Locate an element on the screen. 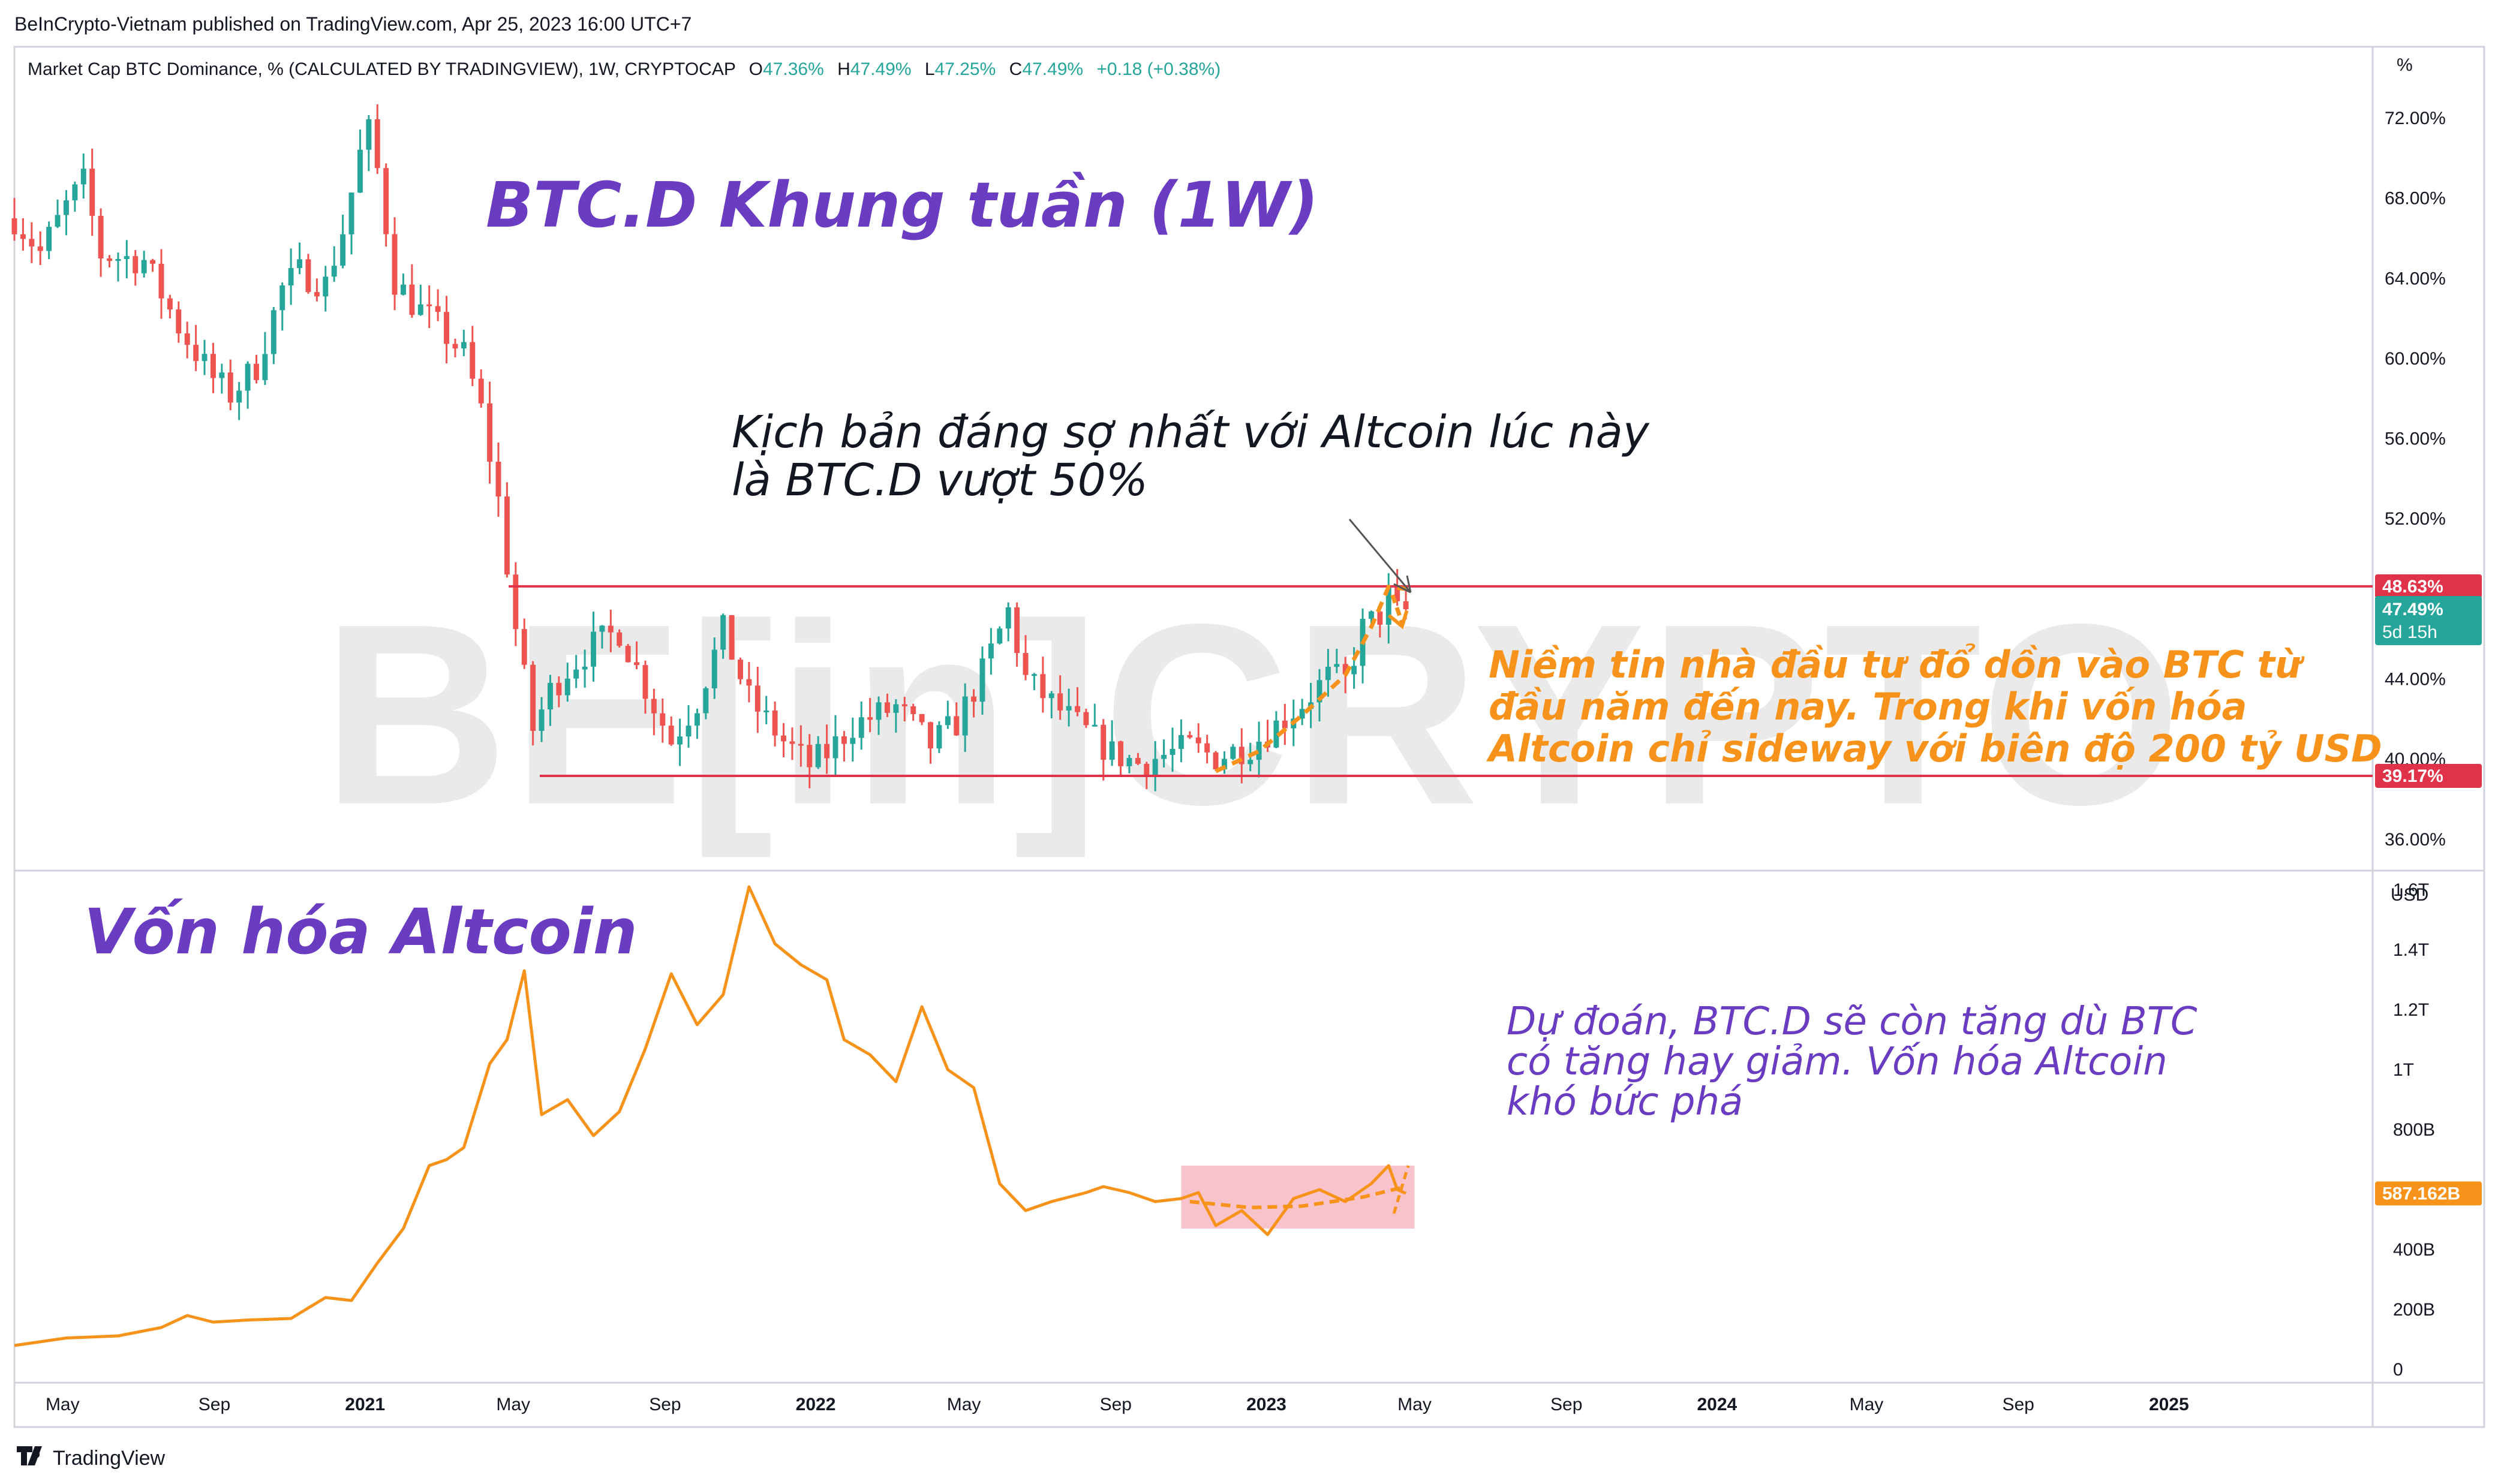 Image resolution: width=2495 pixels, height=1484 pixels. legend-open: 47.36% is located at coordinates (793, 69).